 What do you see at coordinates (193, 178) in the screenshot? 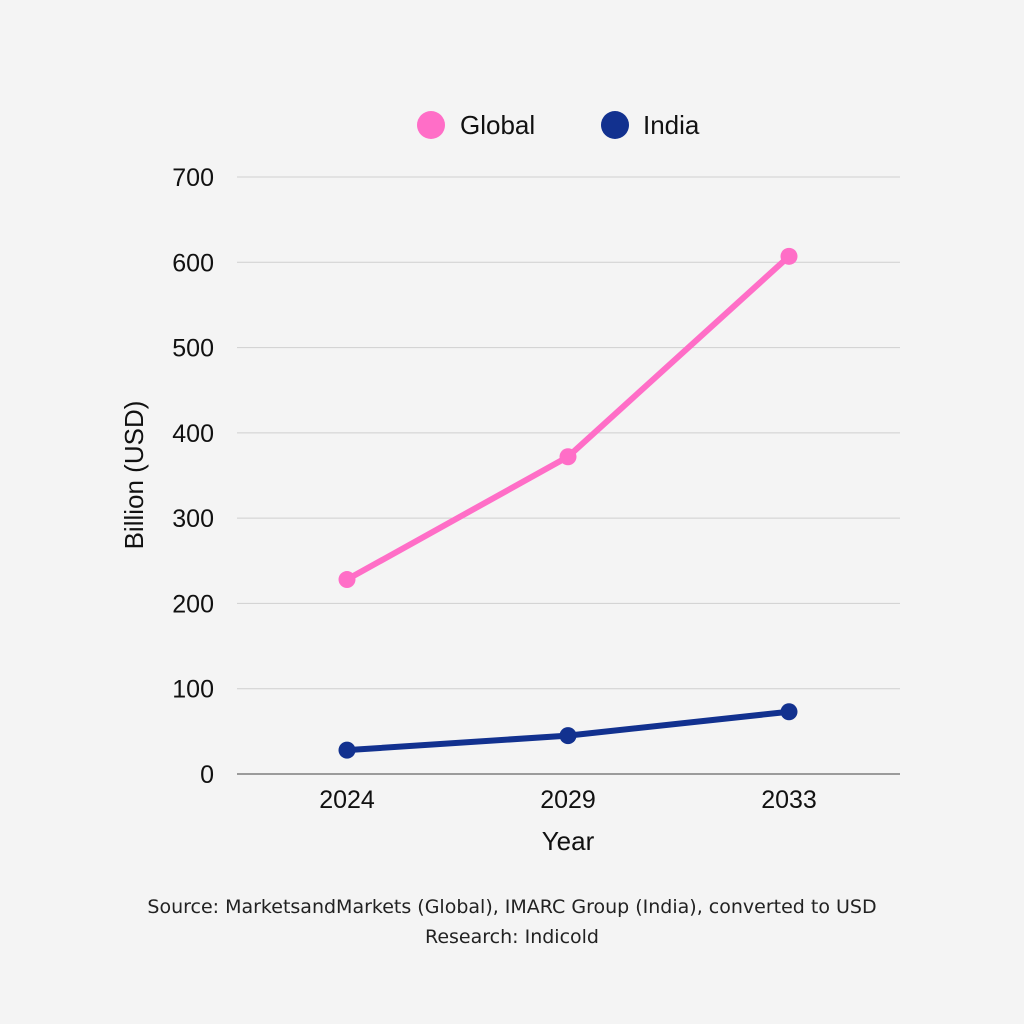
I see `y-tick-label: 700` at bounding box center [193, 178].